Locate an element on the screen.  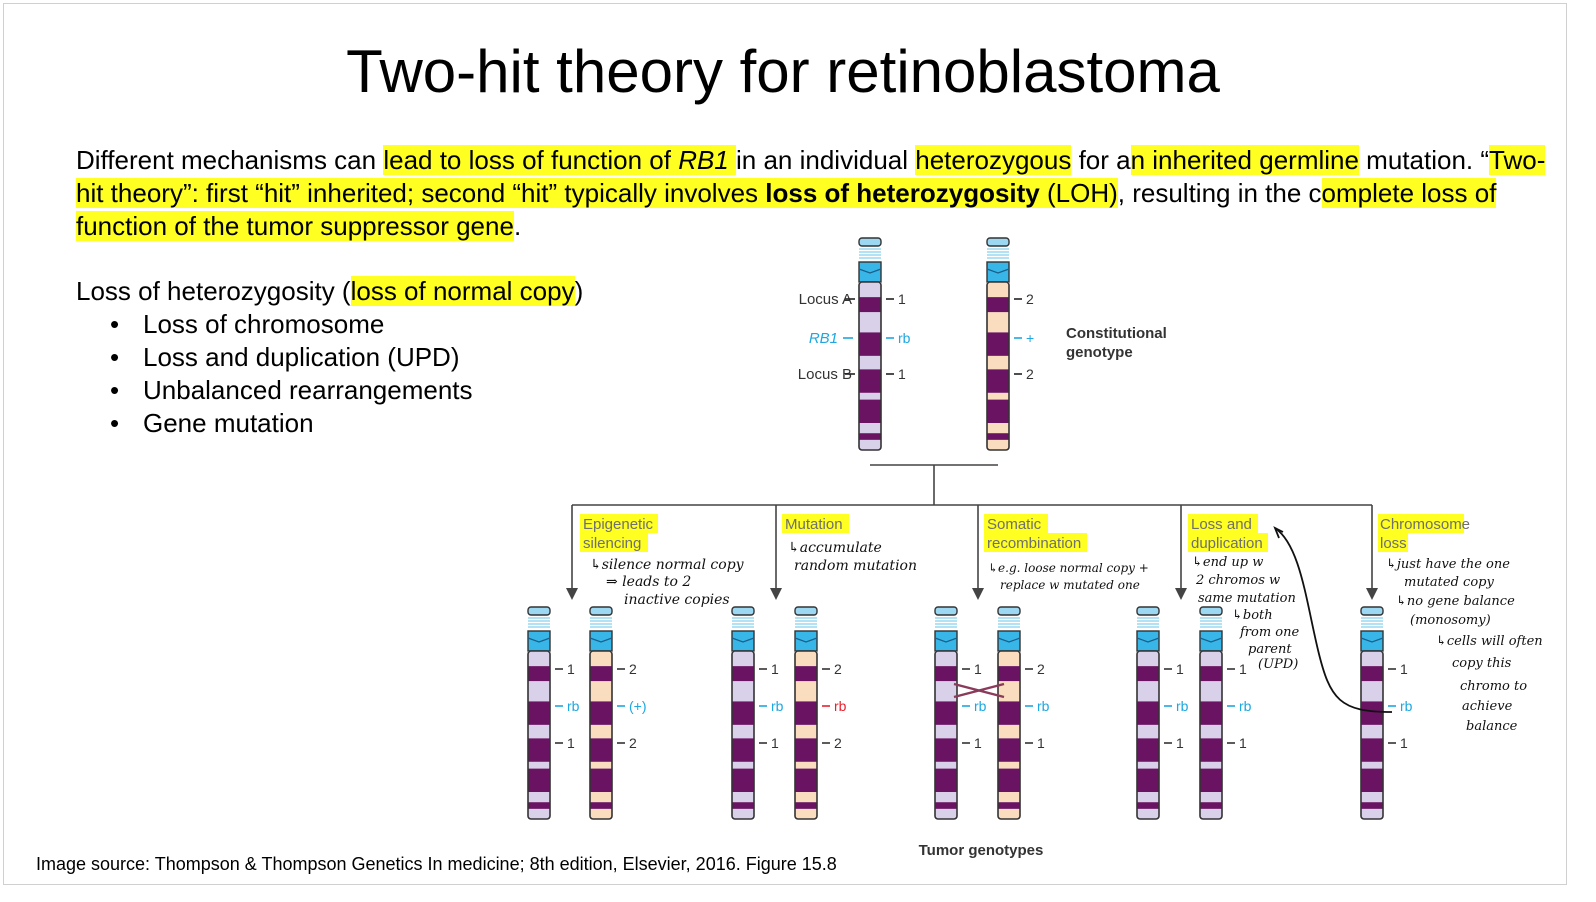
tumor-mark-left-4-1: 1 is located at coordinates (1180, 669).